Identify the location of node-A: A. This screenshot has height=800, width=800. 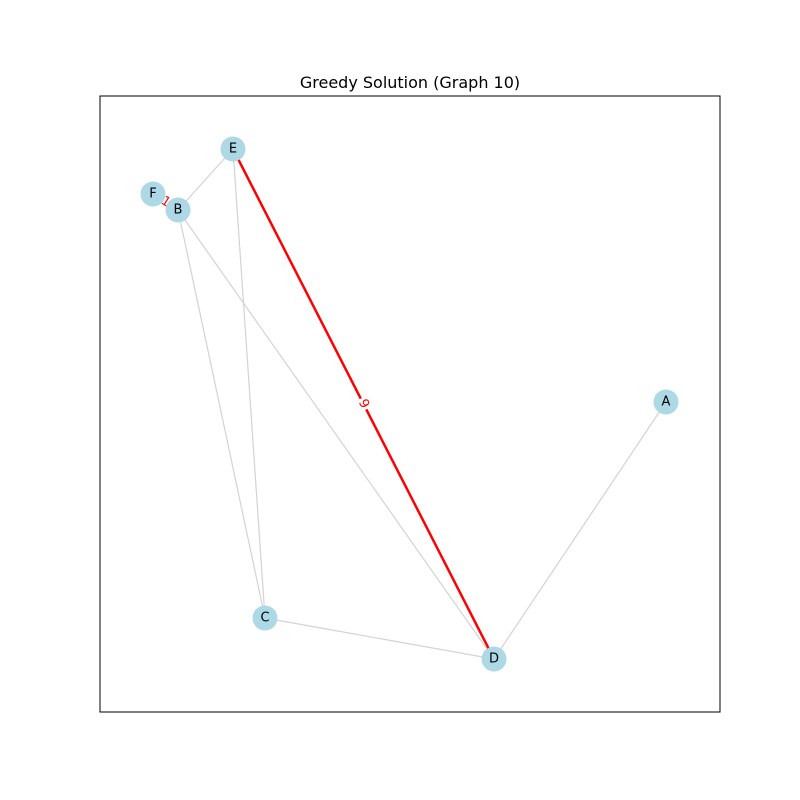
(666, 402).